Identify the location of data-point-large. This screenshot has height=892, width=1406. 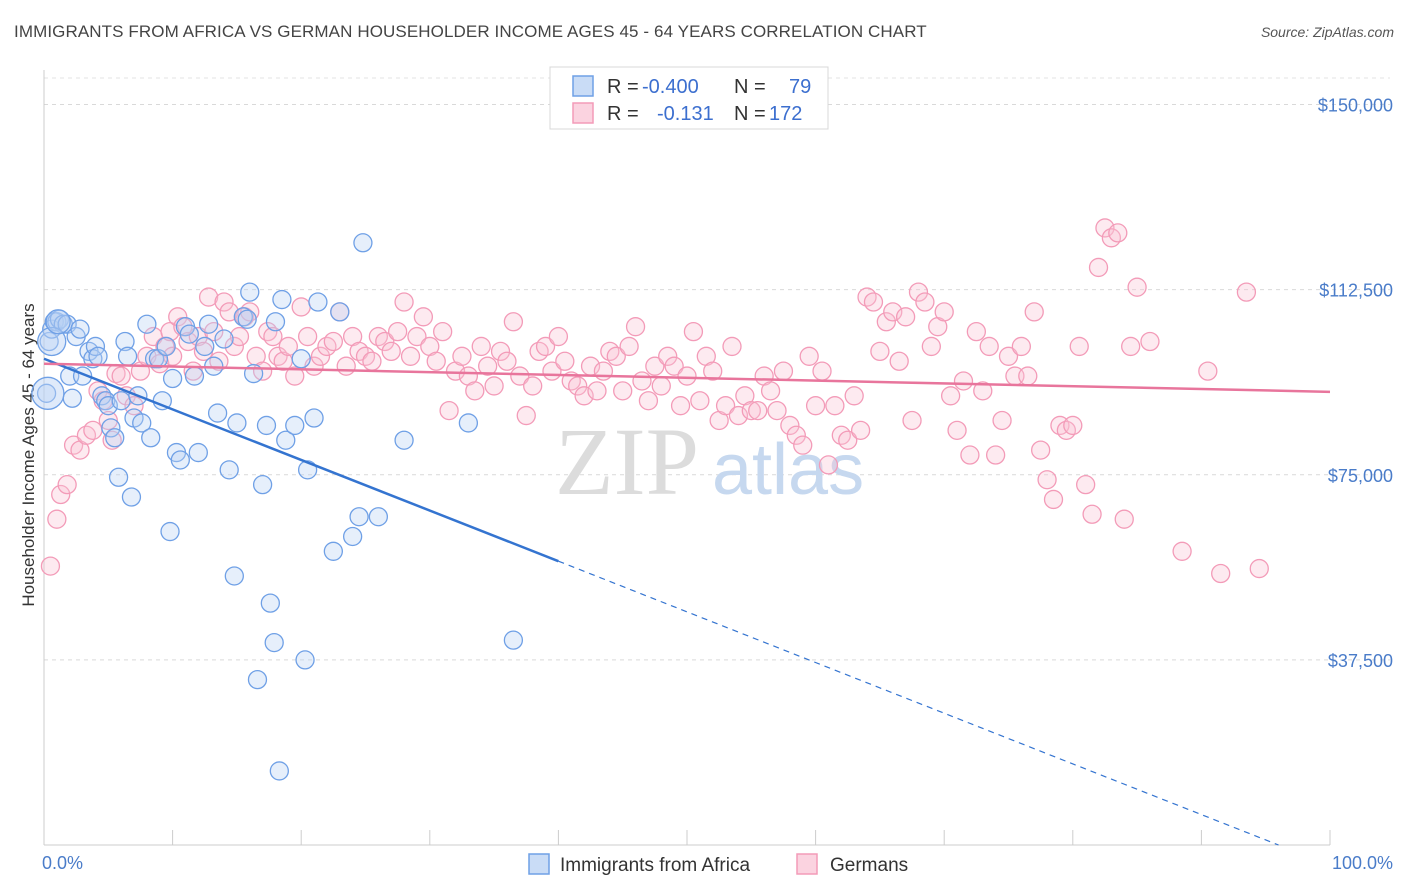
(52, 341).